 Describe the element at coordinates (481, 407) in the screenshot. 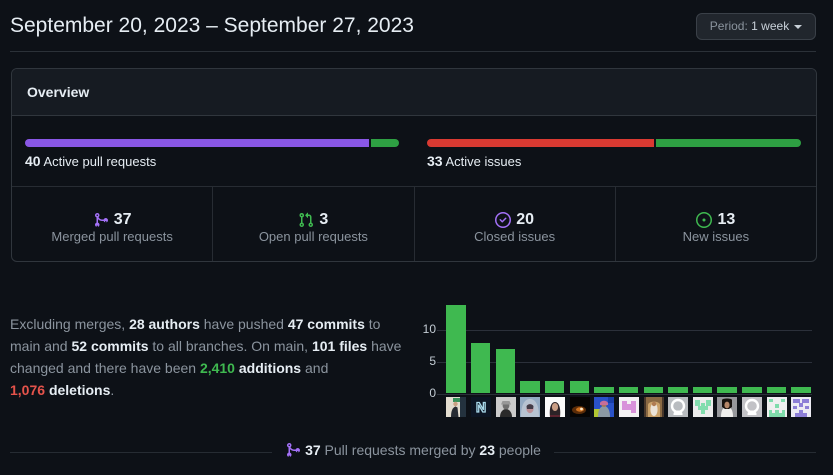

I see `svg-text: N` at that location.